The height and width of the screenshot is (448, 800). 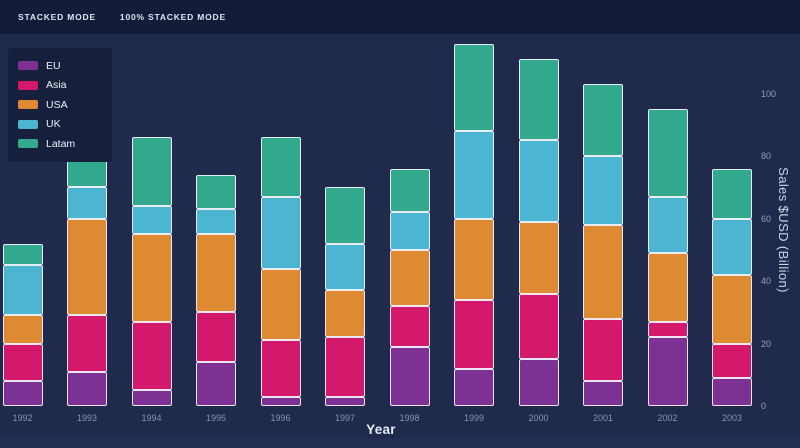 What do you see at coordinates (474, 175) in the screenshot?
I see `bar-segment-1999-uk` at bounding box center [474, 175].